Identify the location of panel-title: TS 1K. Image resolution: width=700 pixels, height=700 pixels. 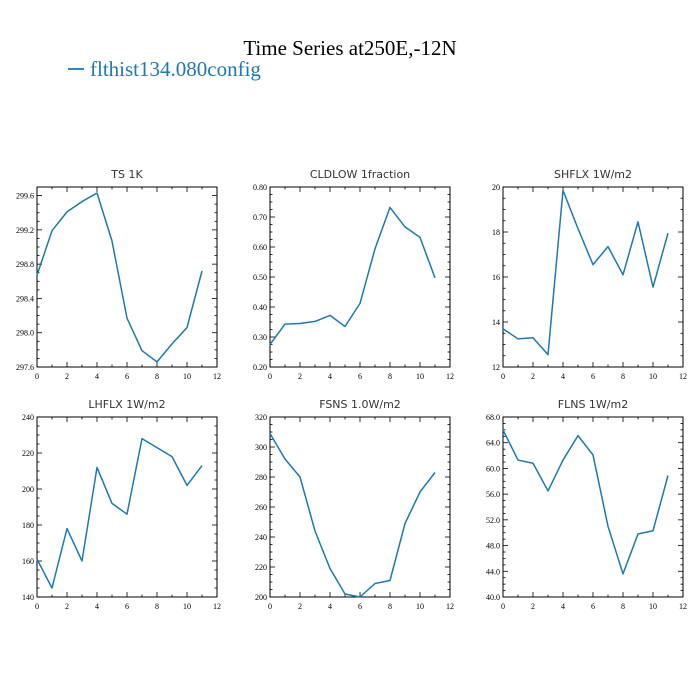
(126, 174).